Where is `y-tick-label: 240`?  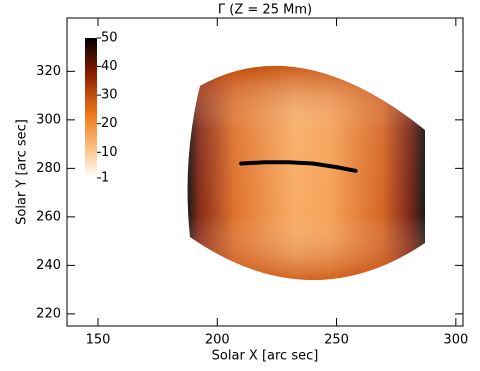
y-tick-label: 240 is located at coordinates (48, 265).